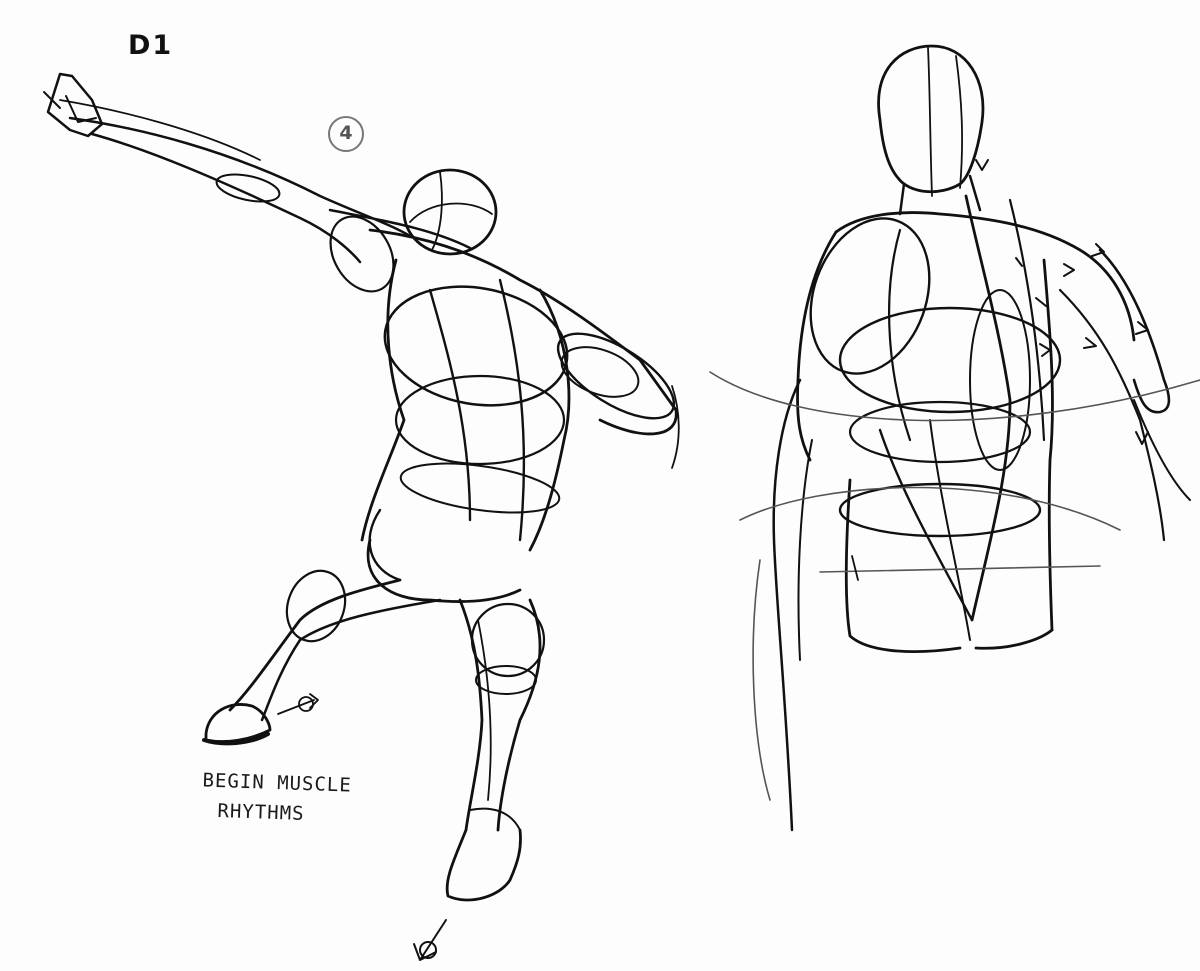  What do you see at coordinates (346, 134) in the screenshot?
I see `step-number-badge: 4` at bounding box center [346, 134].